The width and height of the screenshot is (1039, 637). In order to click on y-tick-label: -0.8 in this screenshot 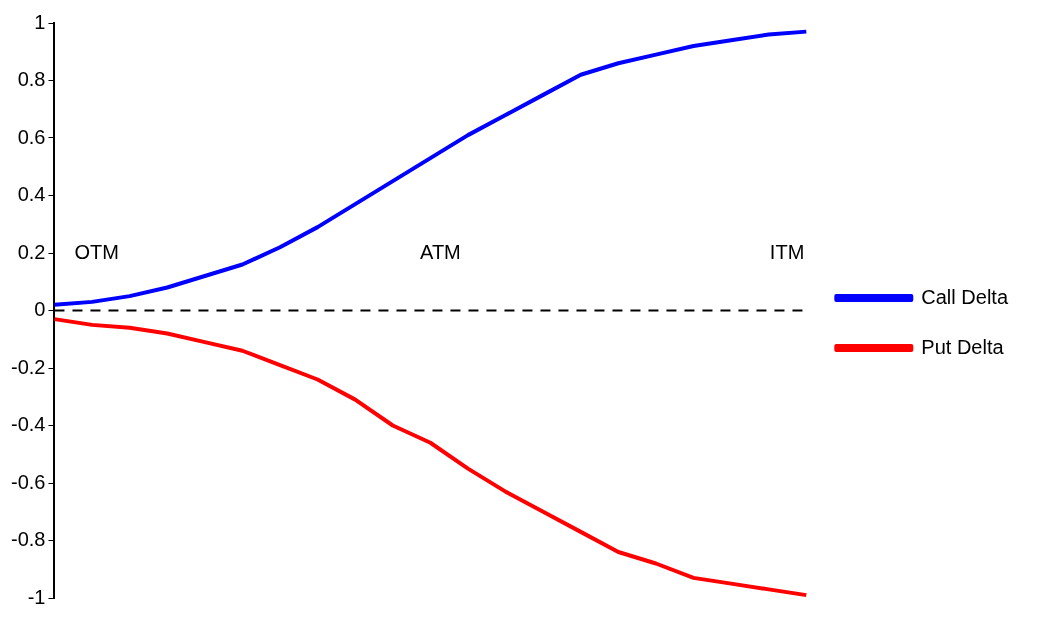, I will do `click(28, 539)`.